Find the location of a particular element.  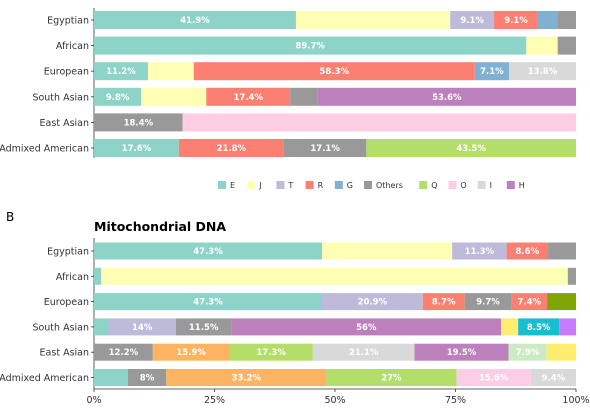

x-tick-label-2: 50% is located at coordinates (334, 400).